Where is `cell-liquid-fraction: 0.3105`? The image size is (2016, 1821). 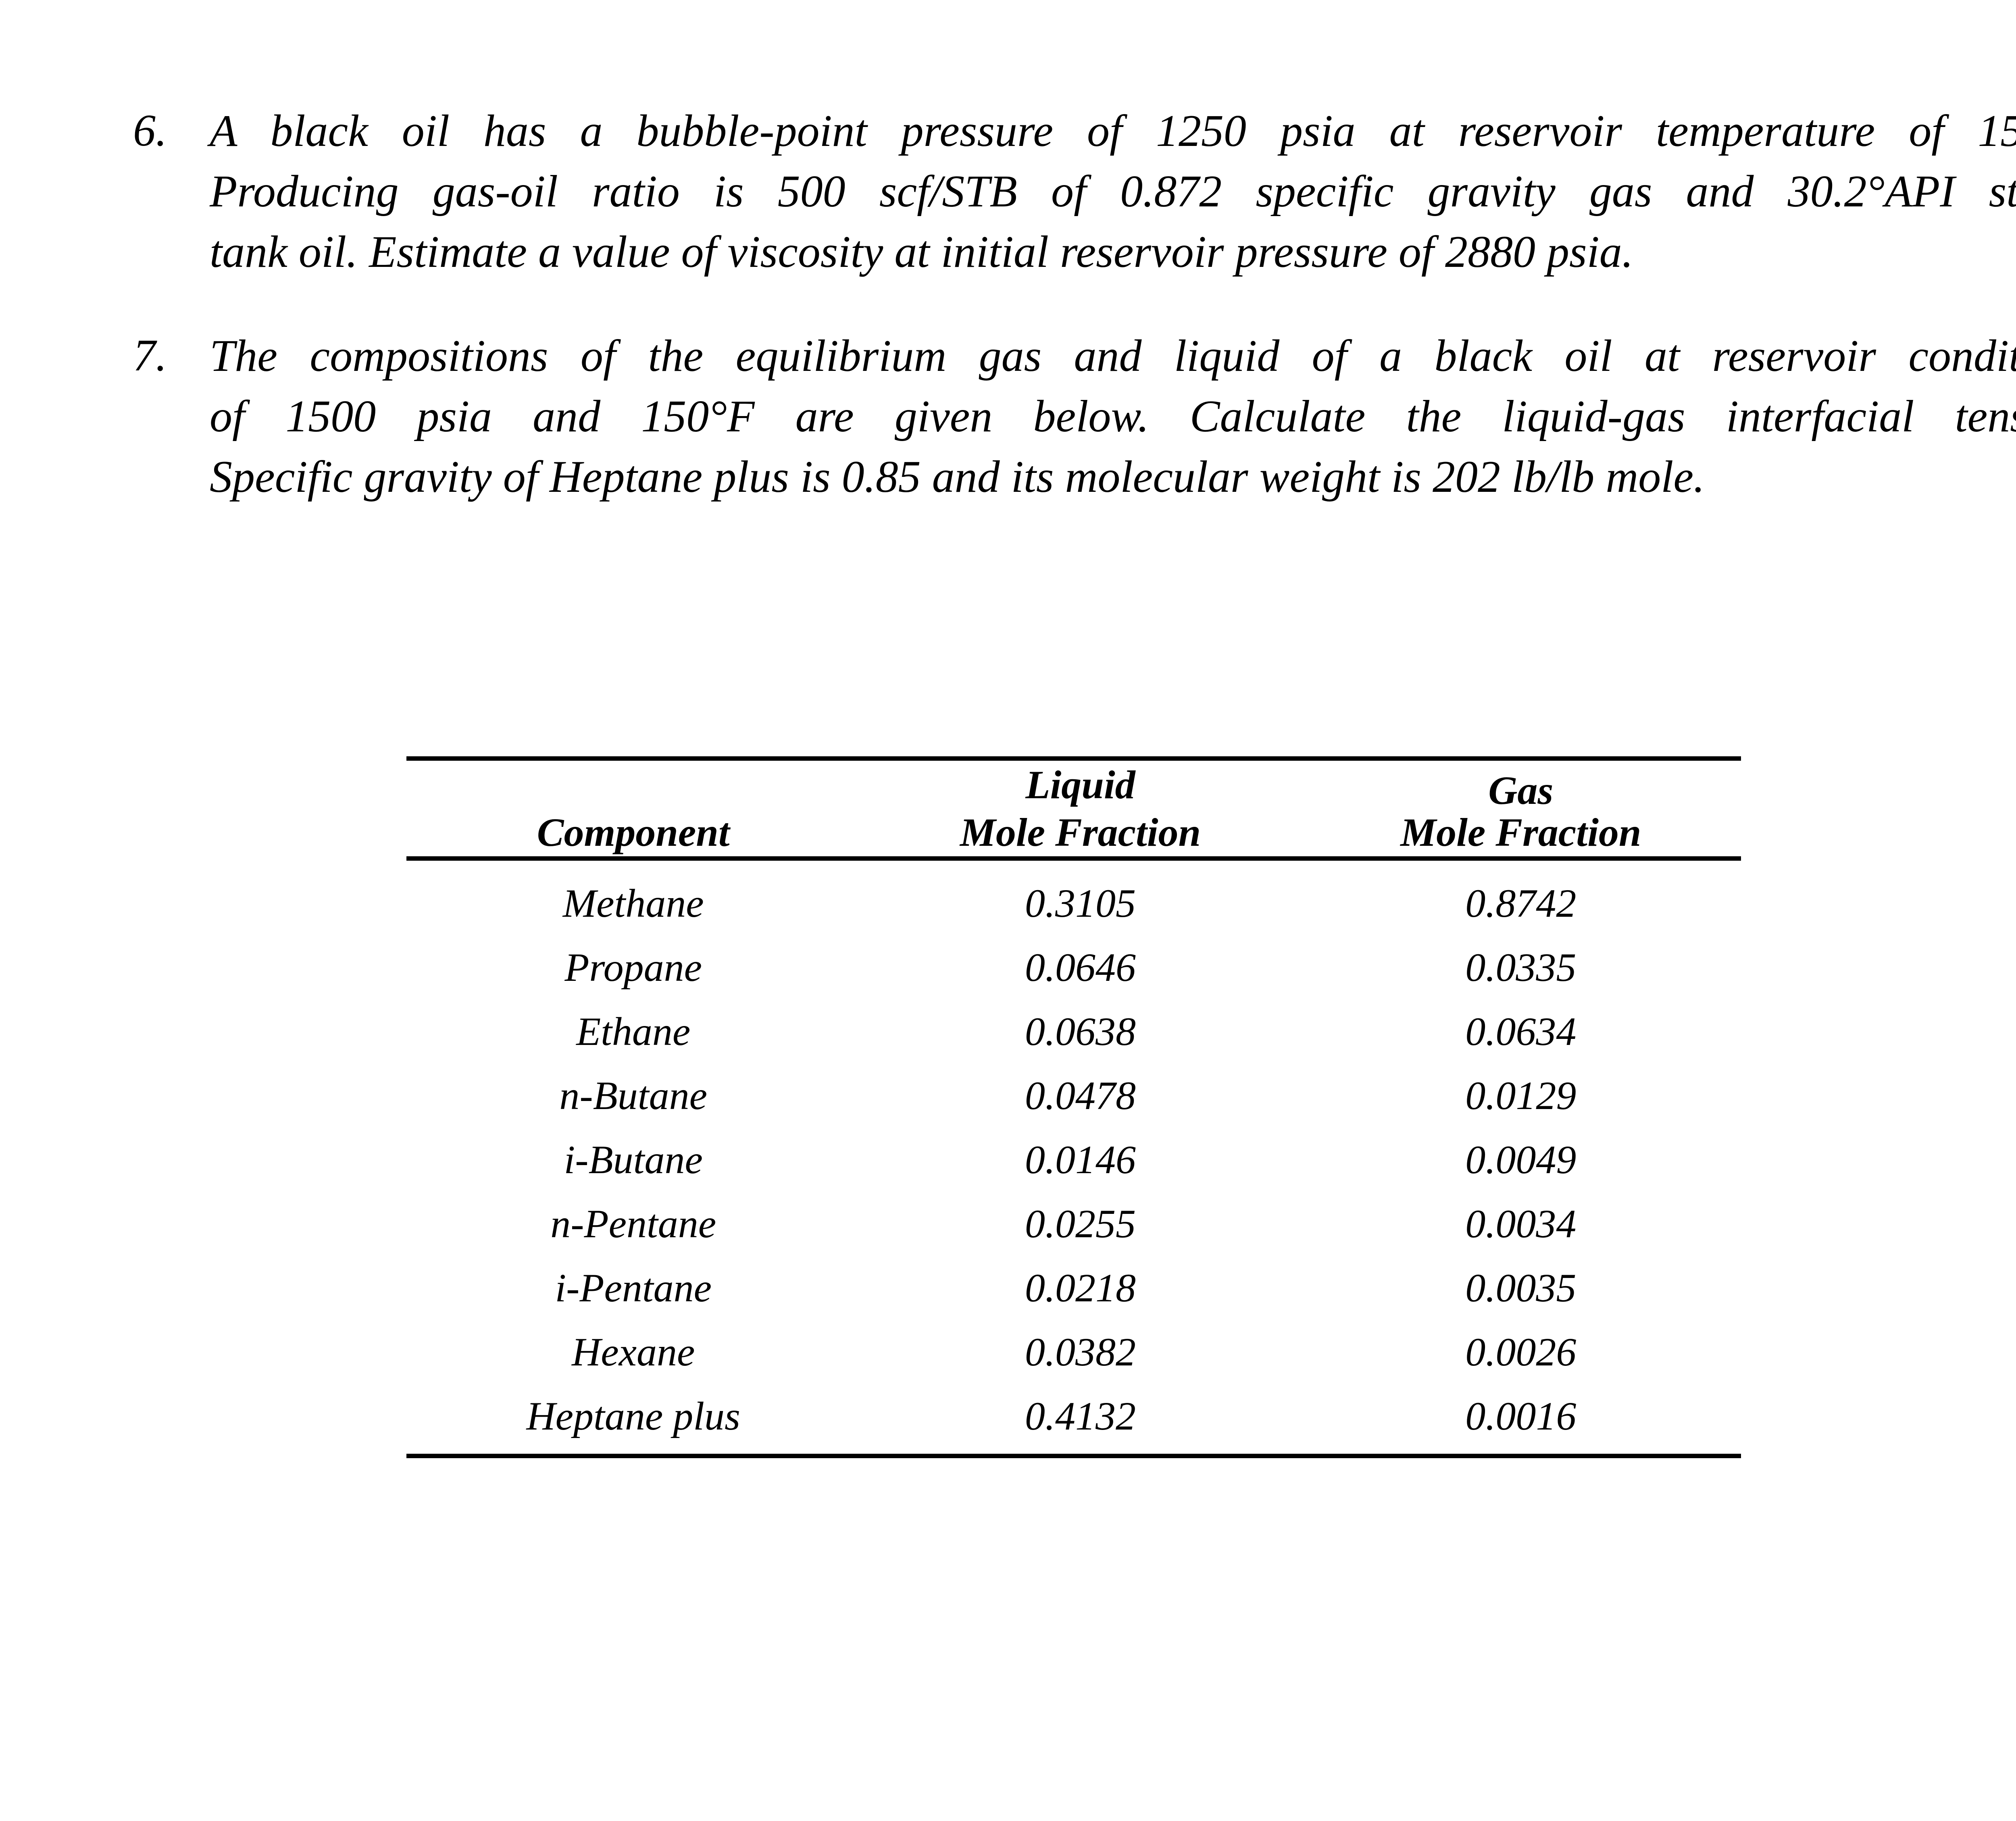
cell-liquid-fraction: 0.3105 is located at coordinates (1080, 903).